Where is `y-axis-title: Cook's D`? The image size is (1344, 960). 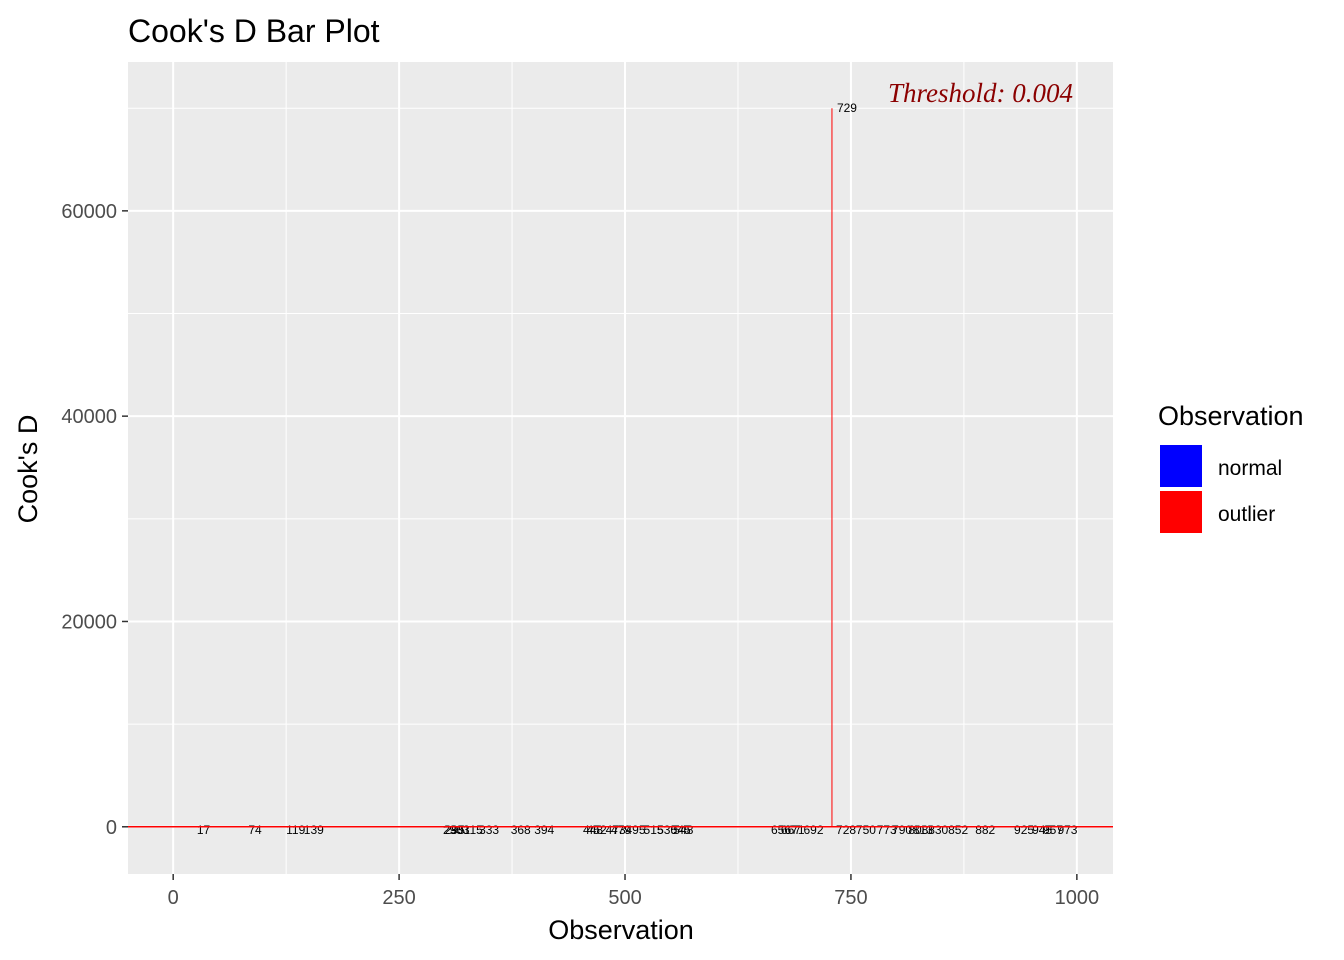
y-axis-title: Cook's D is located at coordinates (28, 469).